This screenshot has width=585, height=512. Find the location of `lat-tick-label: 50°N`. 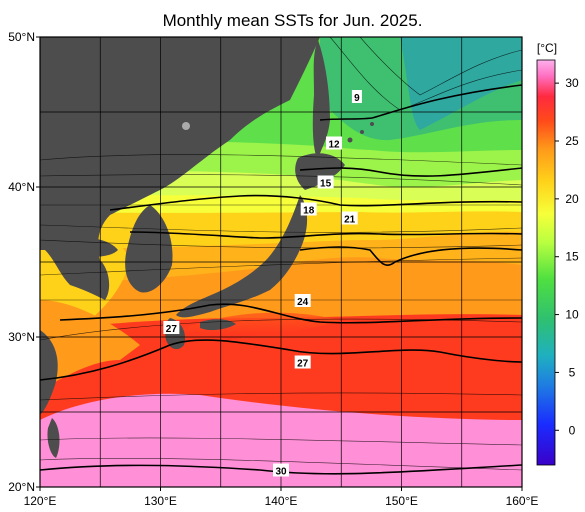

lat-tick-label: 50°N is located at coordinates (21, 37).